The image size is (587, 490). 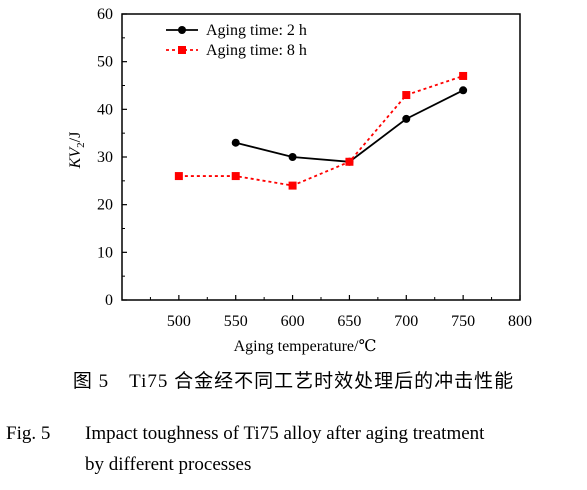 I want to click on series-layer, so click(x=321, y=130).